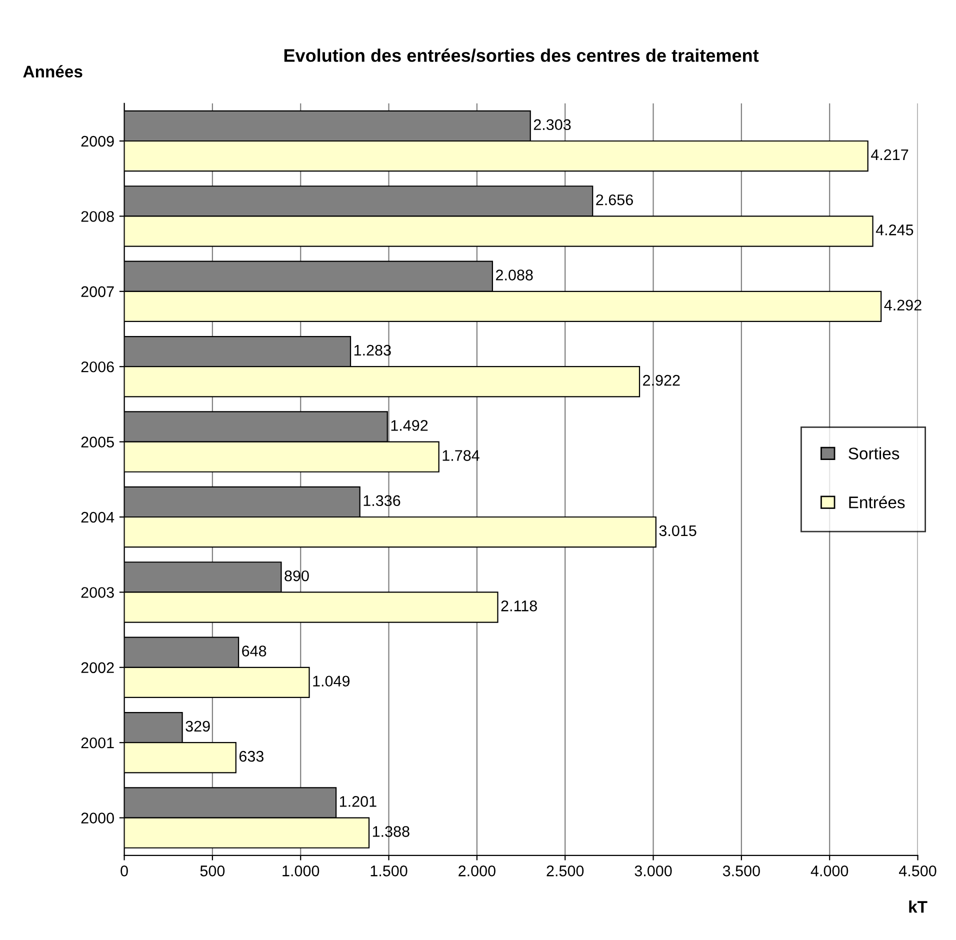 The width and height of the screenshot is (956, 940). Describe the element at coordinates (97, 141) in the screenshot. I see `y-tick-label: 2009` at that location.